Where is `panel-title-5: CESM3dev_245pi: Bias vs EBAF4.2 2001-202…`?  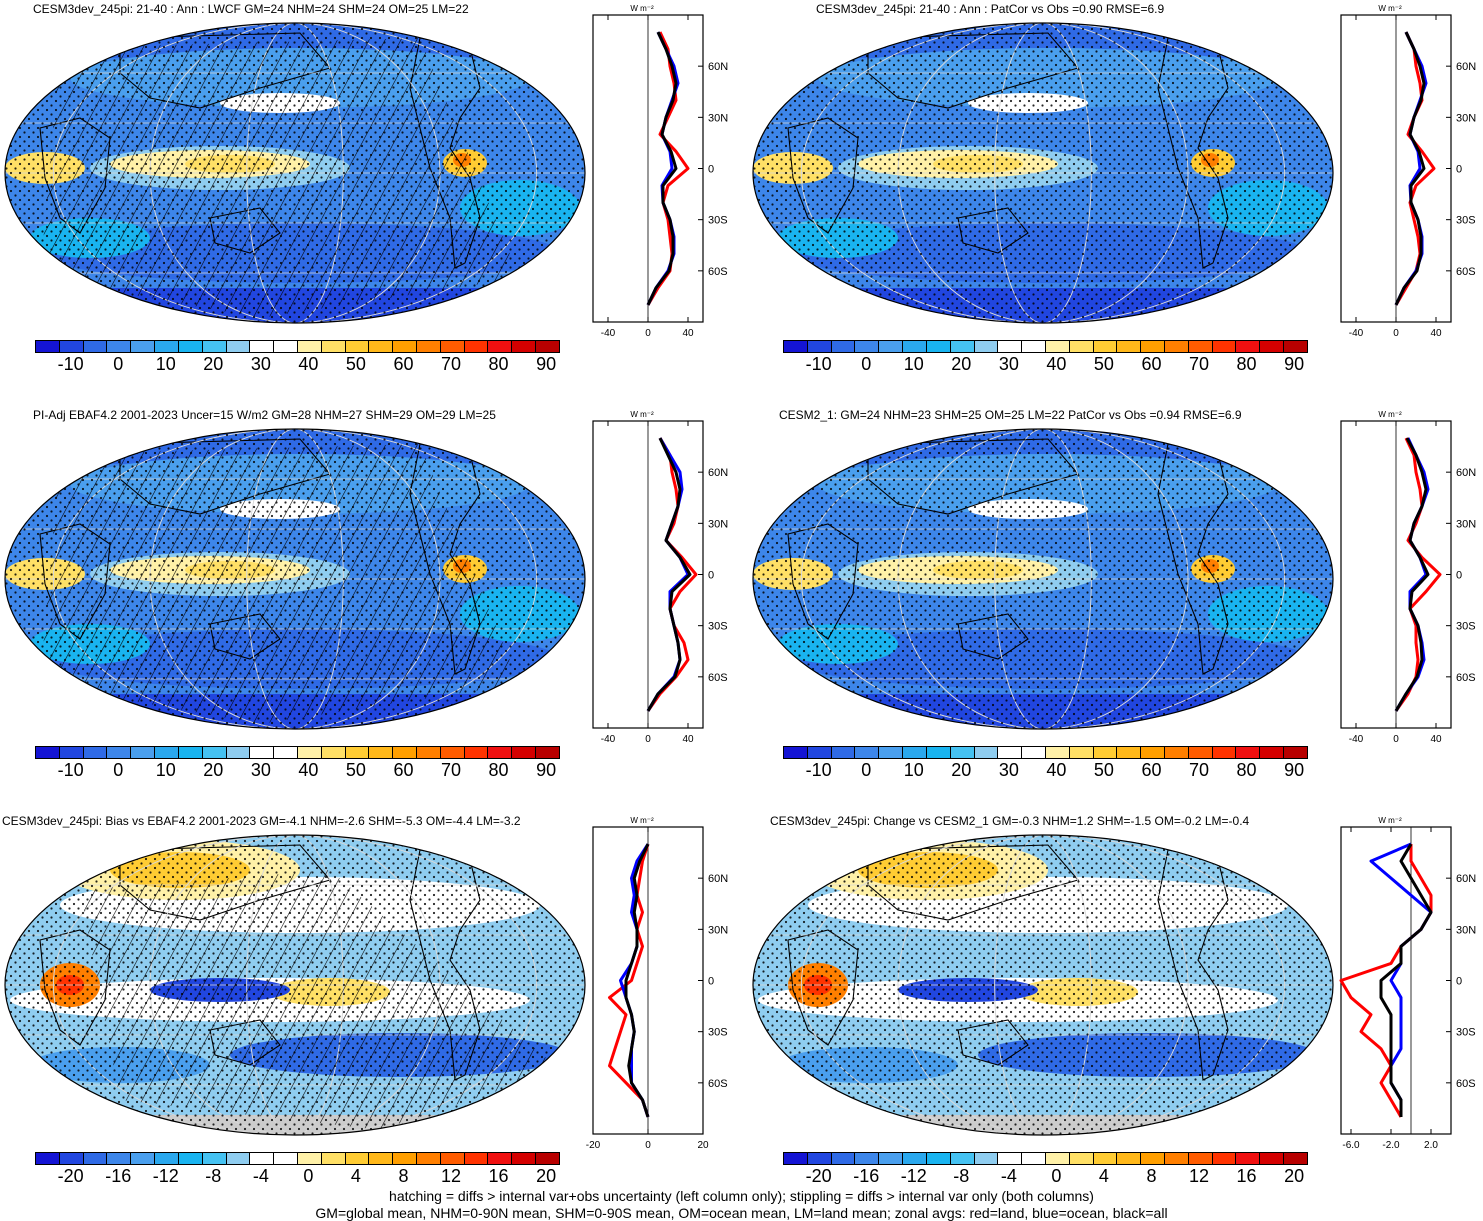 panel-title-5: CESM3dev_245pi: Bias vs EBAF4.2 2001-202… is located at coordinates (261, 821).